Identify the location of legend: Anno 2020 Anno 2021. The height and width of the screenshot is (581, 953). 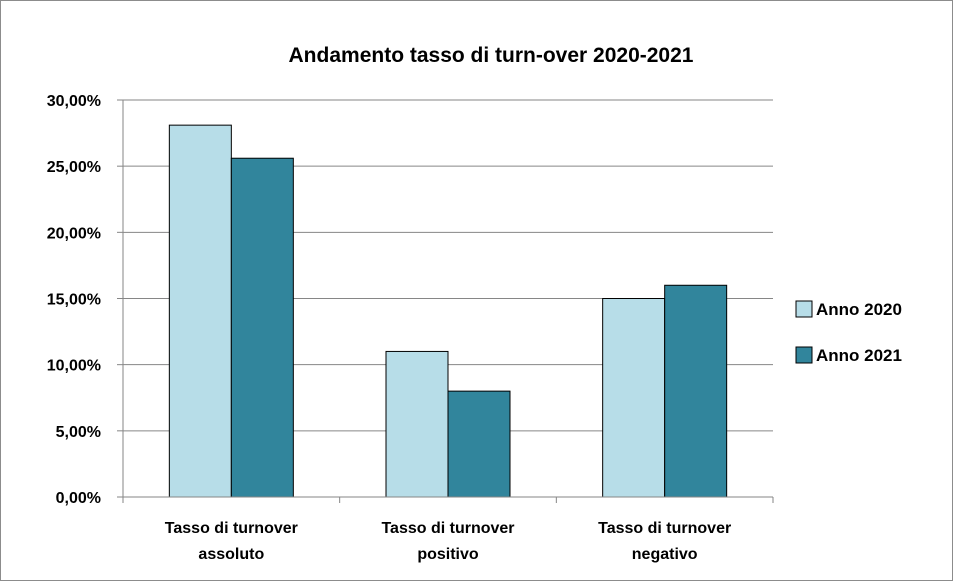
(848, 332).